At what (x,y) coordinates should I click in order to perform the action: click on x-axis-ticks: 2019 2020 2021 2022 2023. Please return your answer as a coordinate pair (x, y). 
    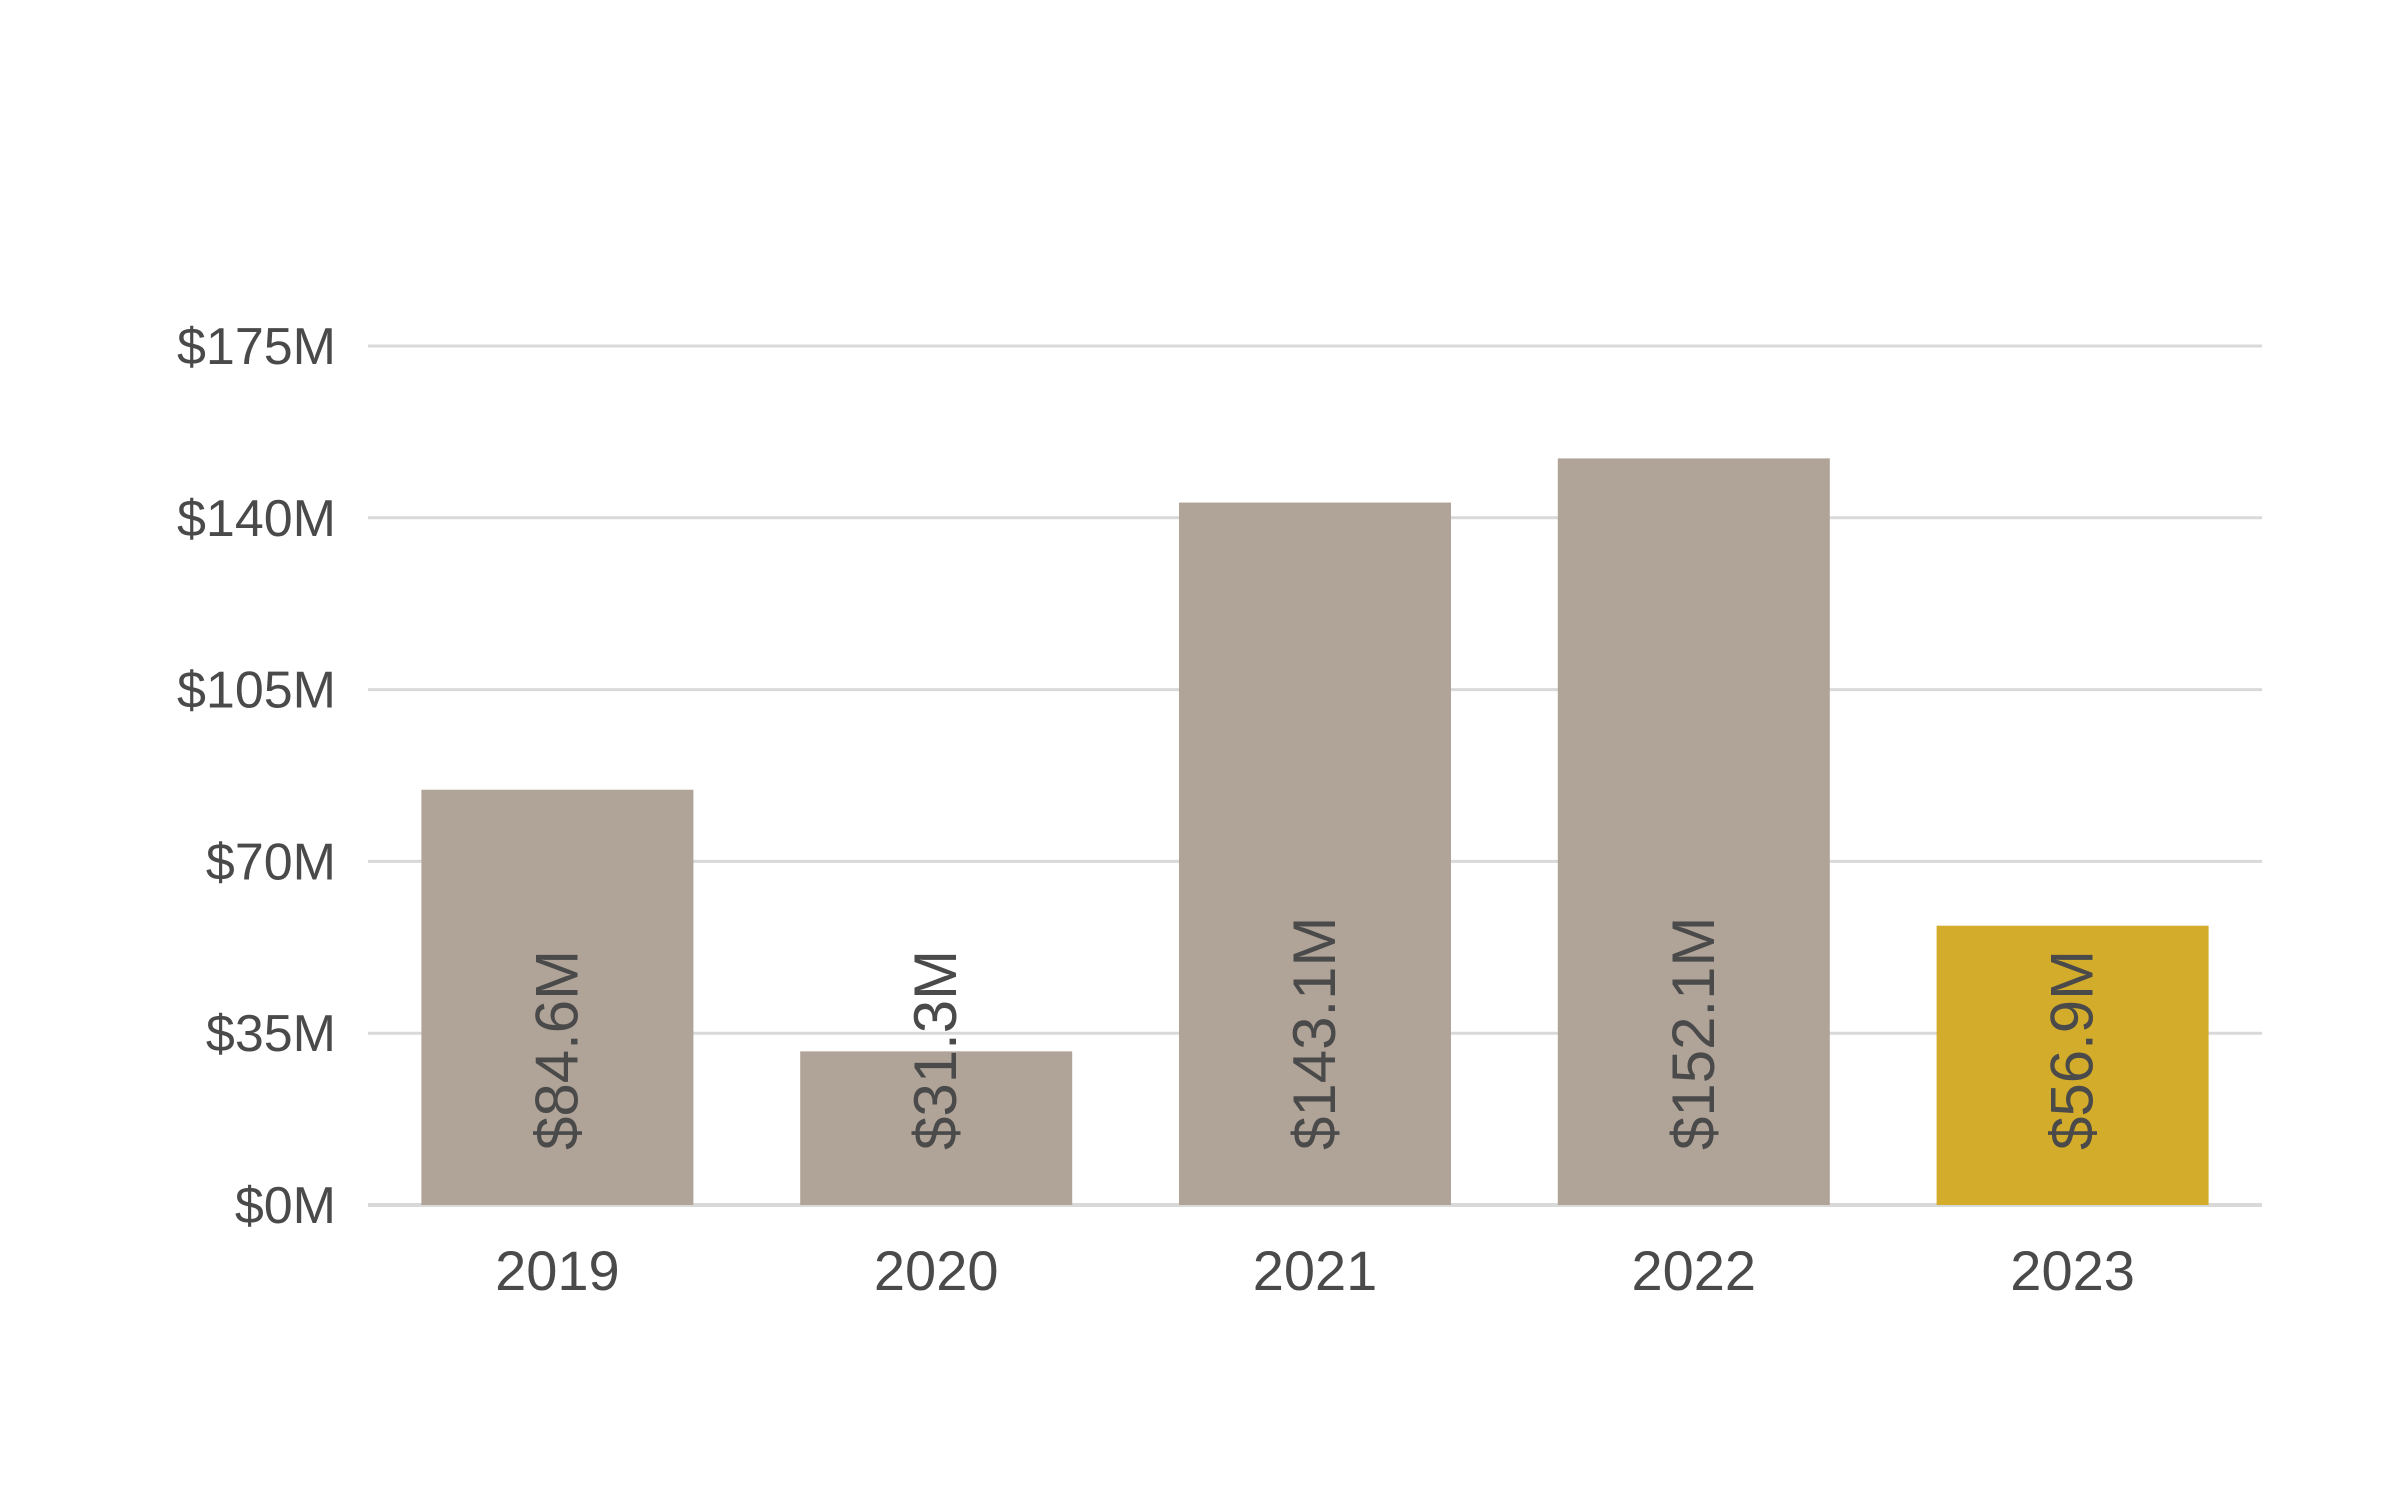
    Looking at the image, I should click on (1315, 1270).